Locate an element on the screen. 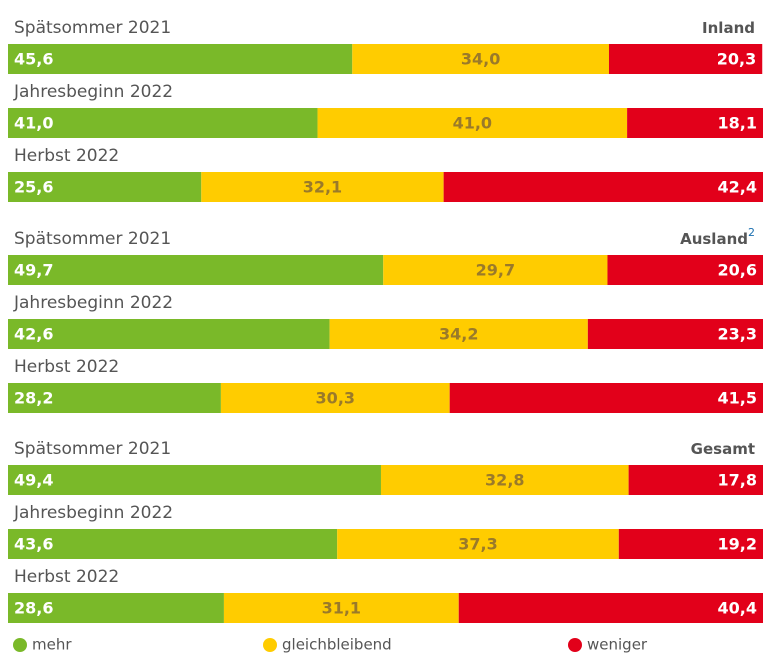  value-label: 29,7 is located at coordinates (495, 270).